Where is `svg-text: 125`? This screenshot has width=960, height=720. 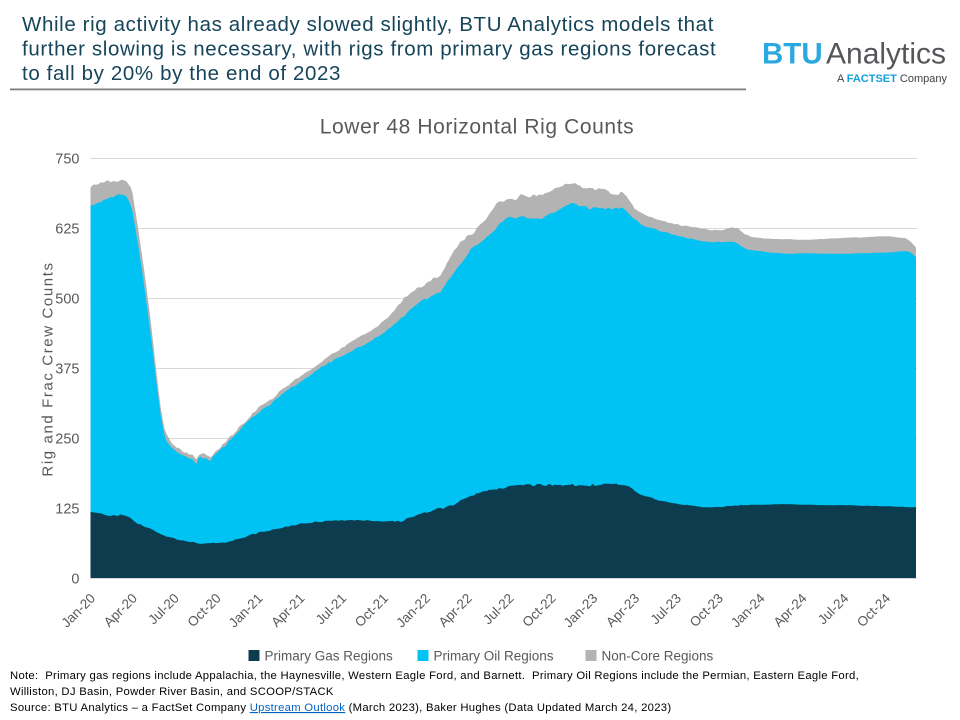 svg-text: 125 is located at coordinates (67, 509).